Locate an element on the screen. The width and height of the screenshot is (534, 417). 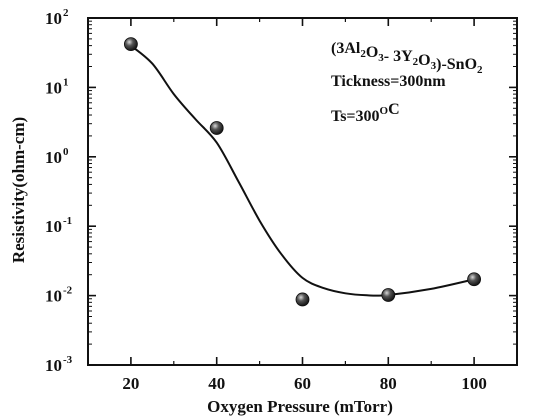
annotation-substrate-temp: Ts=300OC is located at coordinates (365, 113).